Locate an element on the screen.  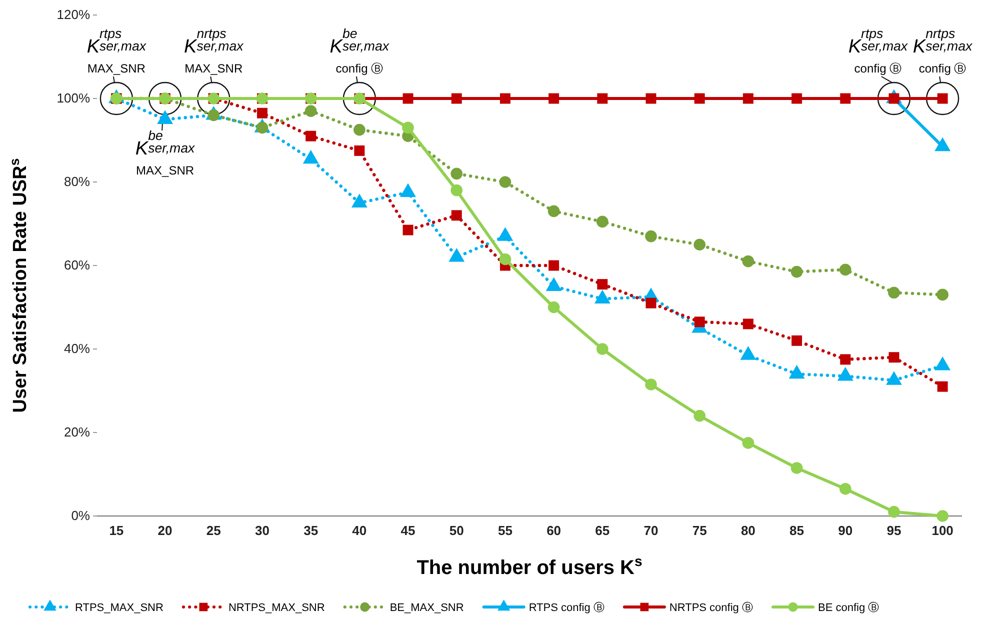
legend-label: NRTPS config Ⓑ is located at coordinates (711, 607).